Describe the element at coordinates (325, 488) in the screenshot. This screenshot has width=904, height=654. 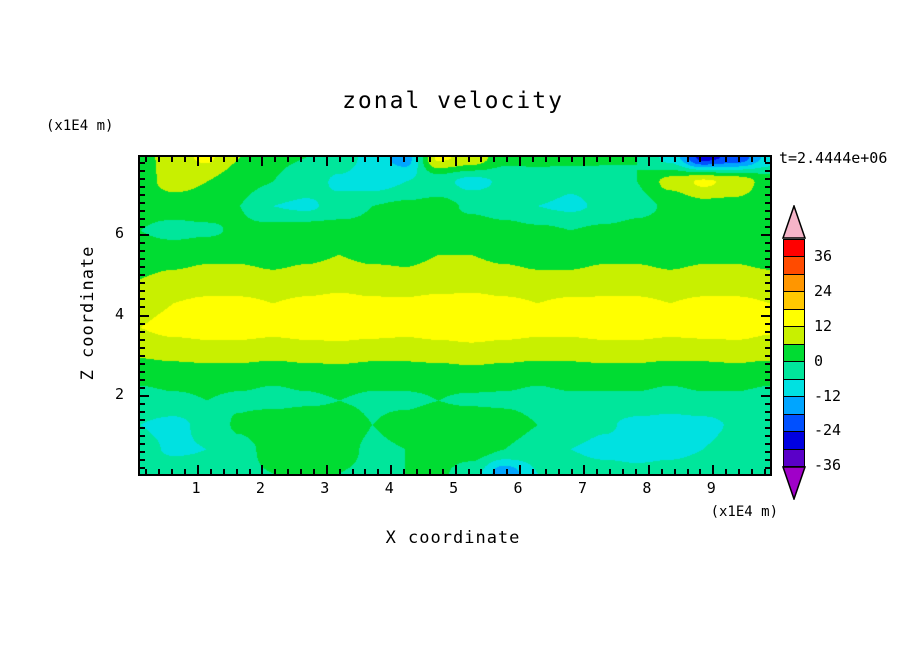
I see `x-tick-label: 3` at that location.